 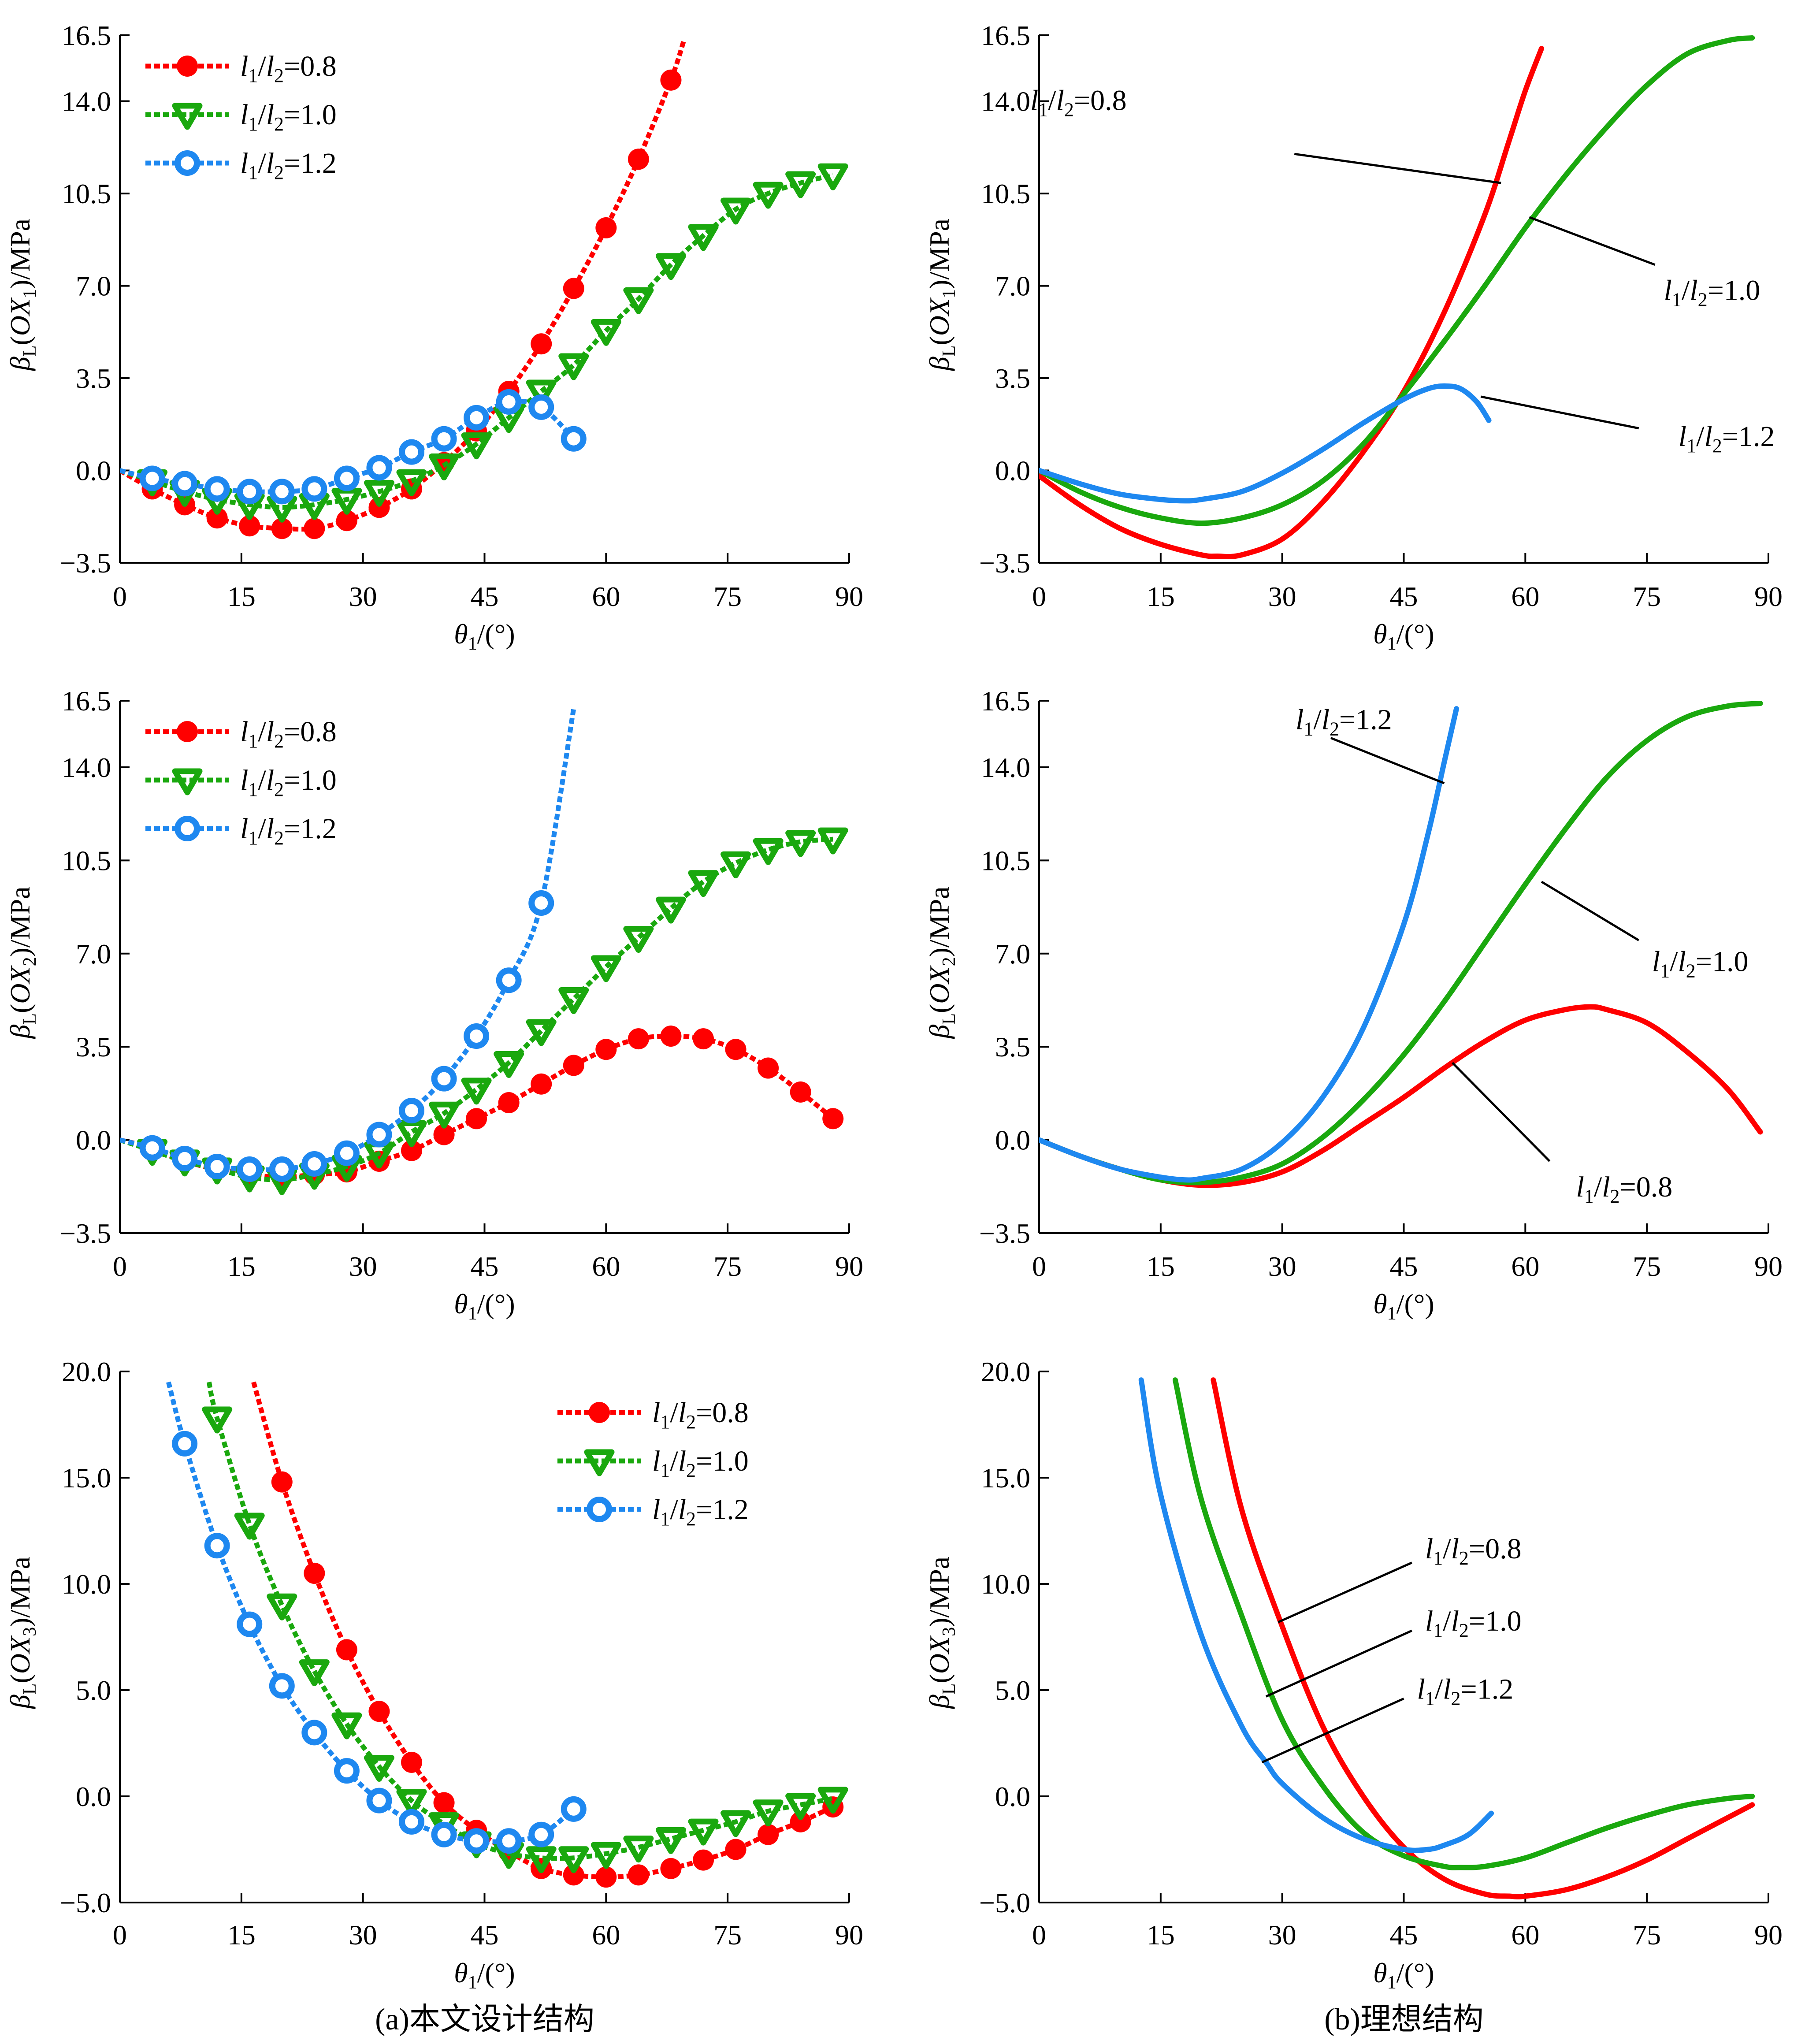 I want to click on legend-label: l1/l2=0.8, so click(x=701, y=1415).